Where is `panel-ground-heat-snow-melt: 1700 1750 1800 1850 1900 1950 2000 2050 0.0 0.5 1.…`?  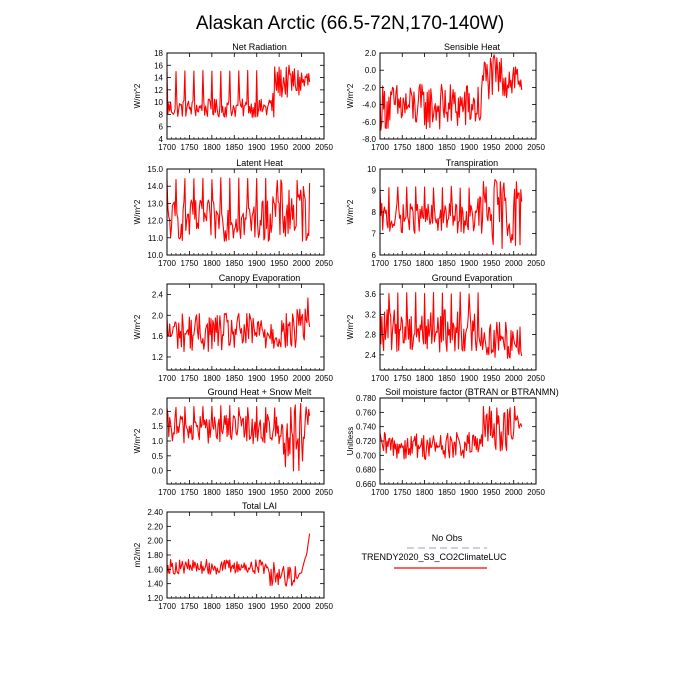
panel-ground-heat-snow-melt: 1700 1750 1800 1850 1900 1950 2000 2050 0.0 0.5 1.… is located at coordinates (233, 442).